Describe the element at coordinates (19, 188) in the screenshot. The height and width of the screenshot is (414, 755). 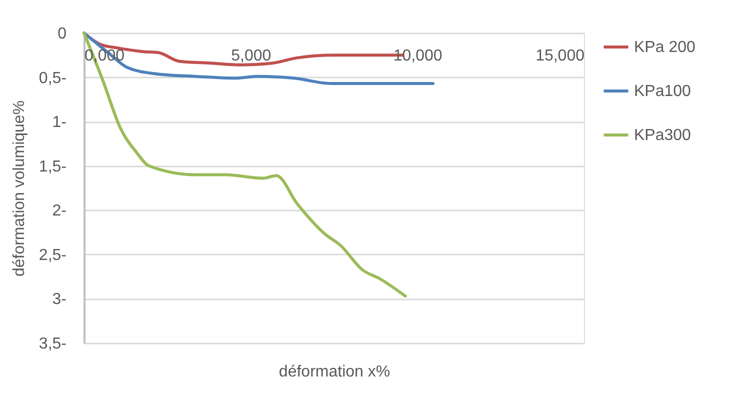
I see `y-axis-title: déformation volumique%` at that location.